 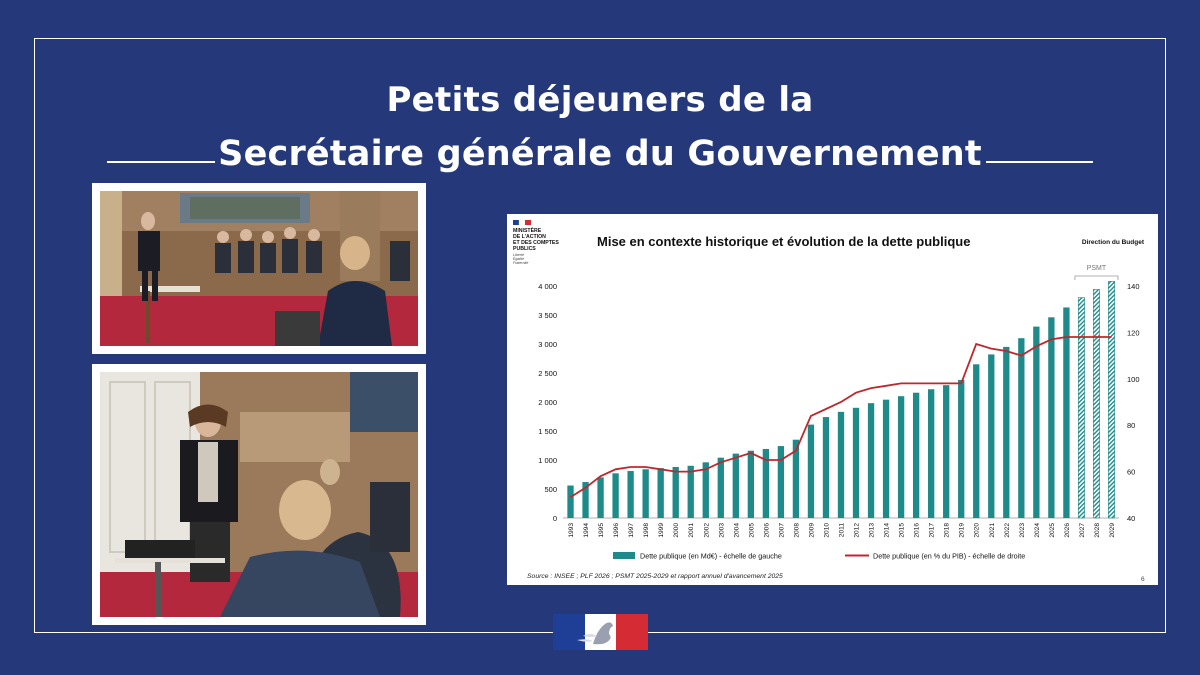 What do you see at coordinates (1097, 530) in the screenshot?
I see `x-tick-label: 2028` at bounding box center [1097, 530].